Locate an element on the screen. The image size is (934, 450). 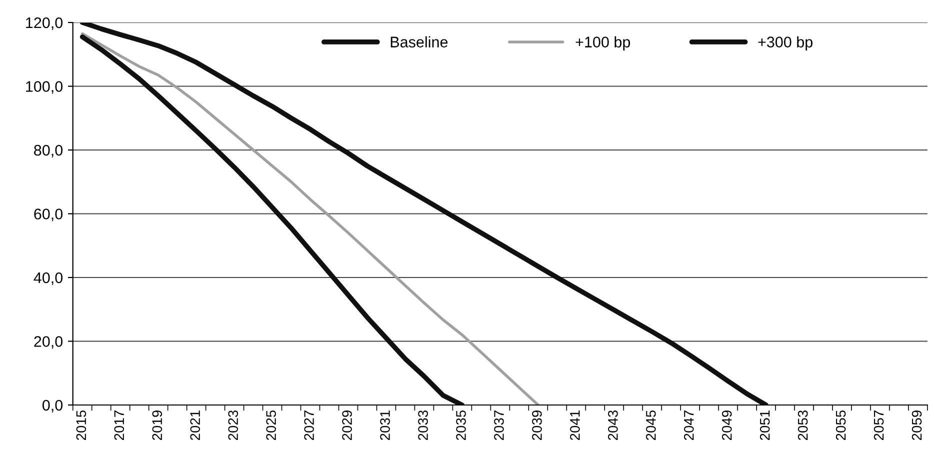
x-tick-label: 2025 is located at coordinates (271, 425).